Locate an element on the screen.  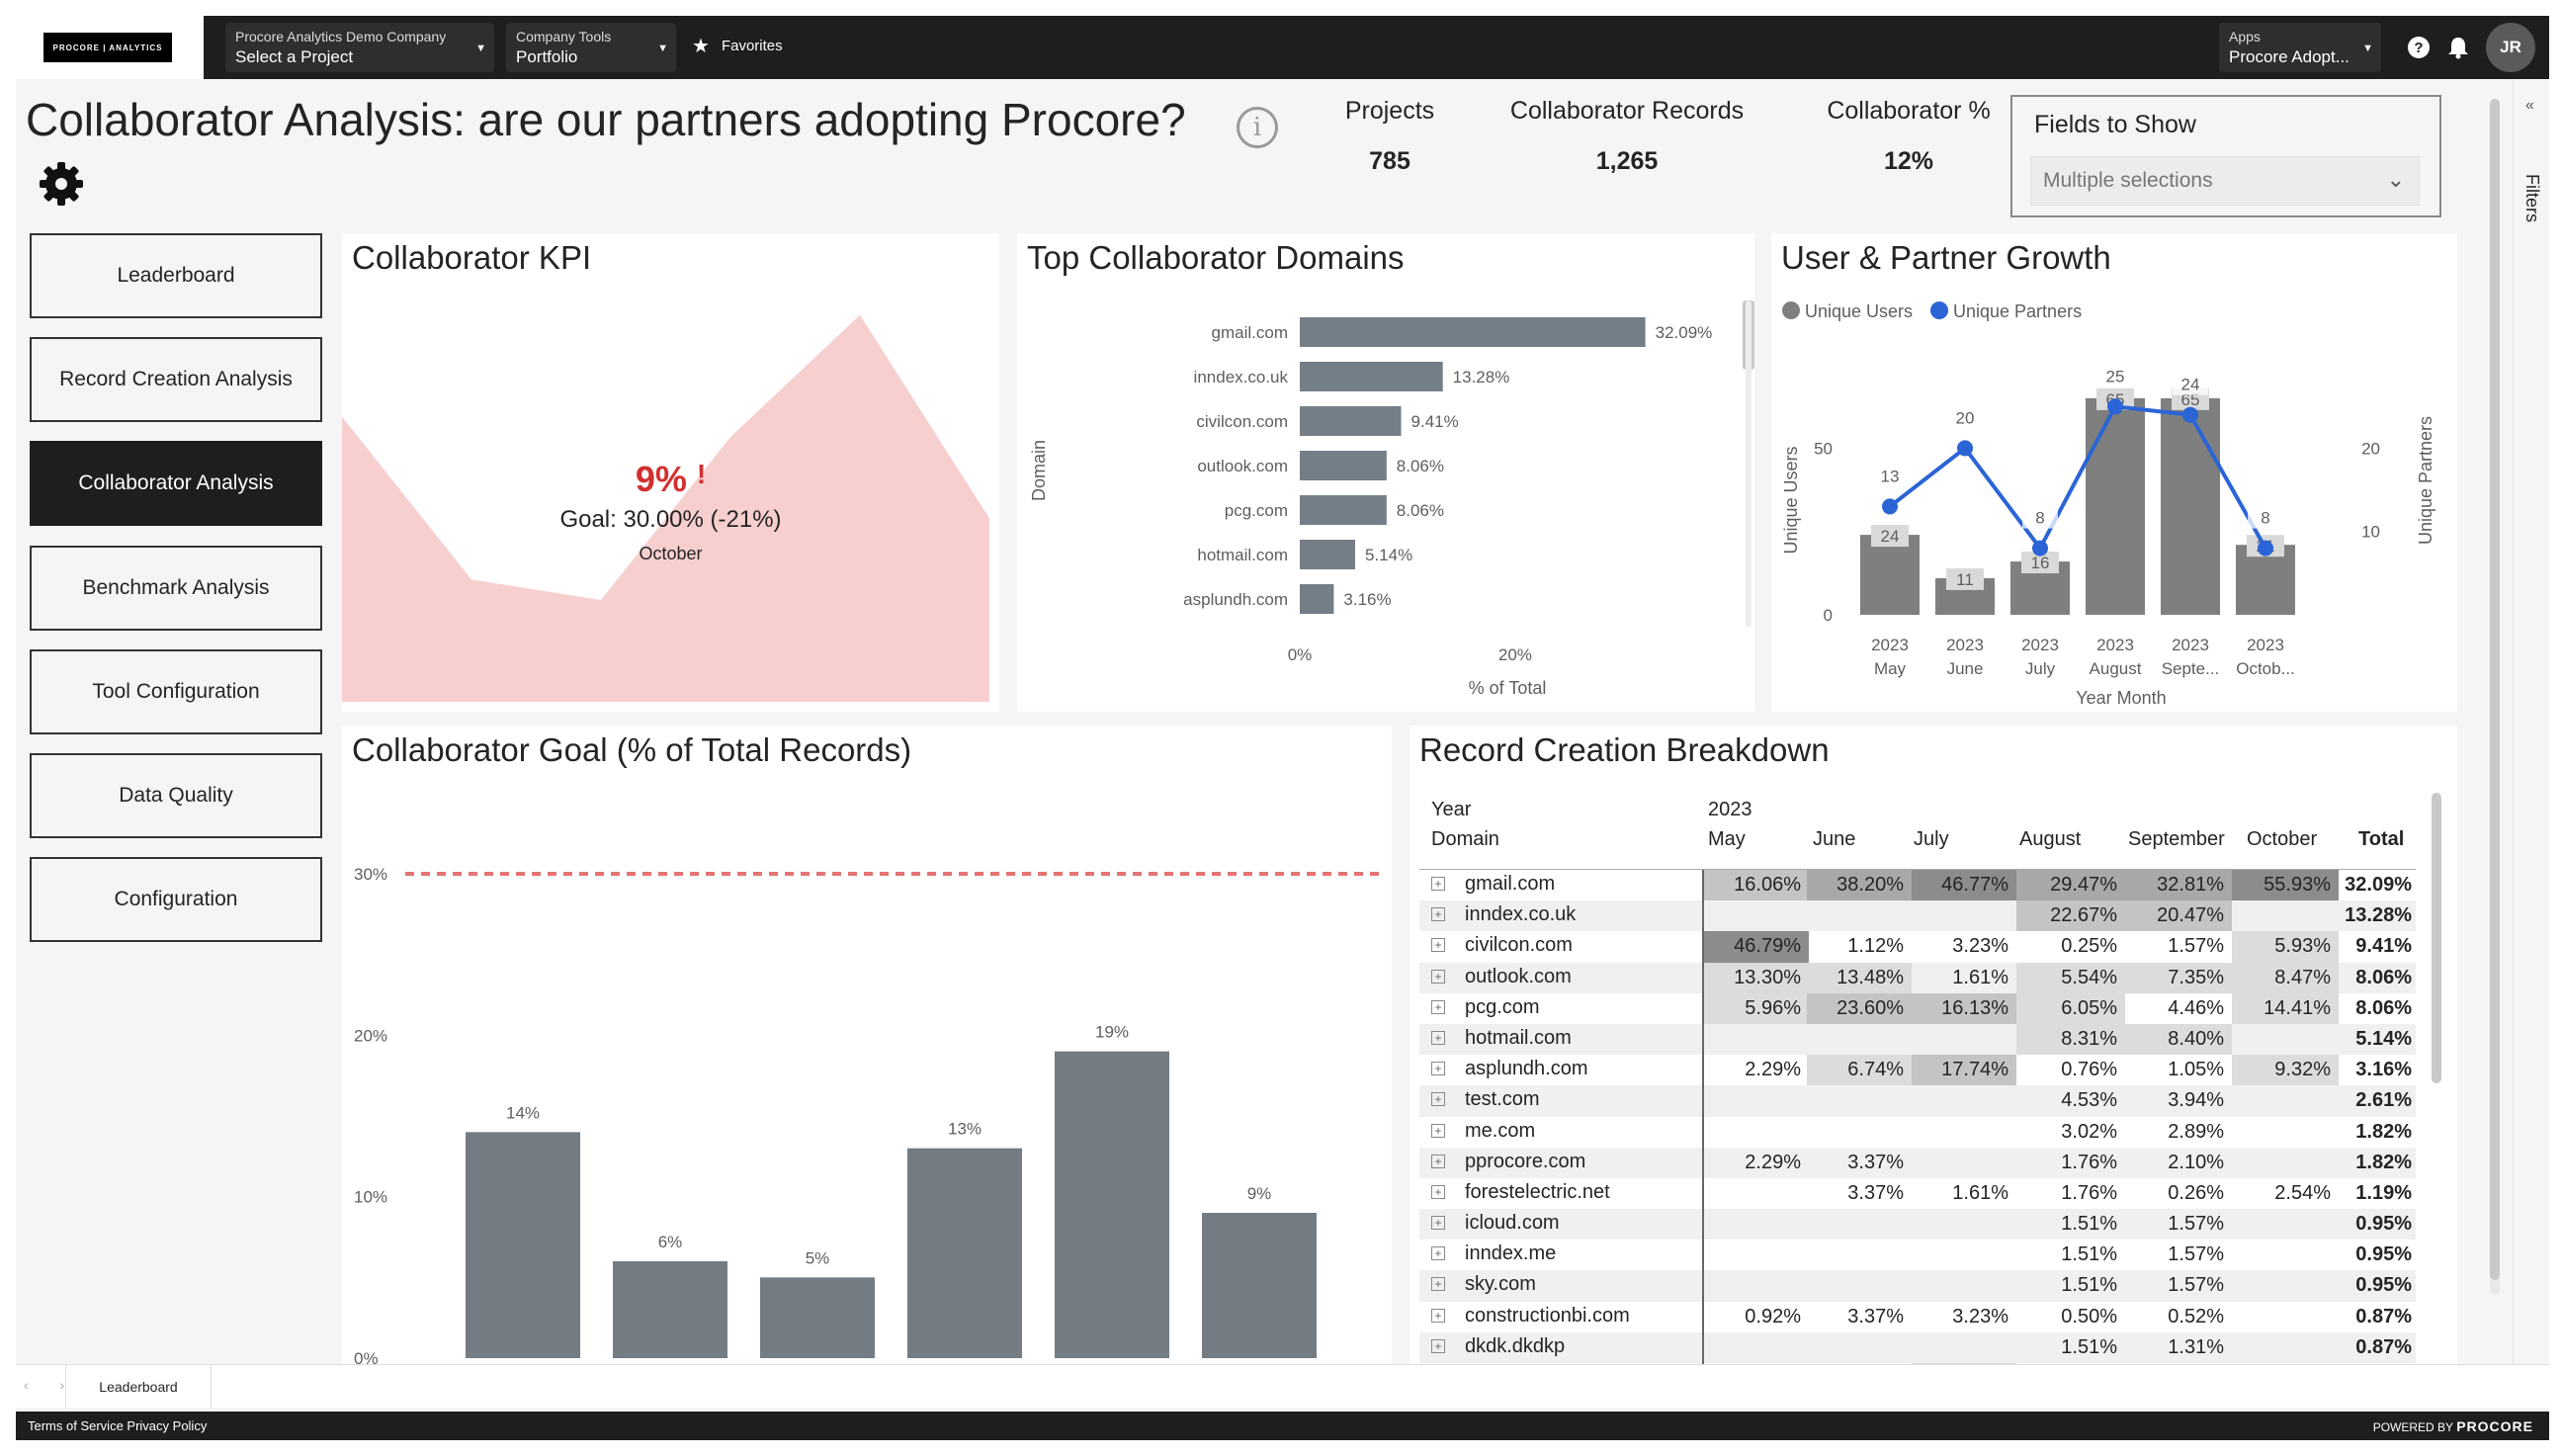
table-cell: 1.57% is located at coordinates (2196, 1254).